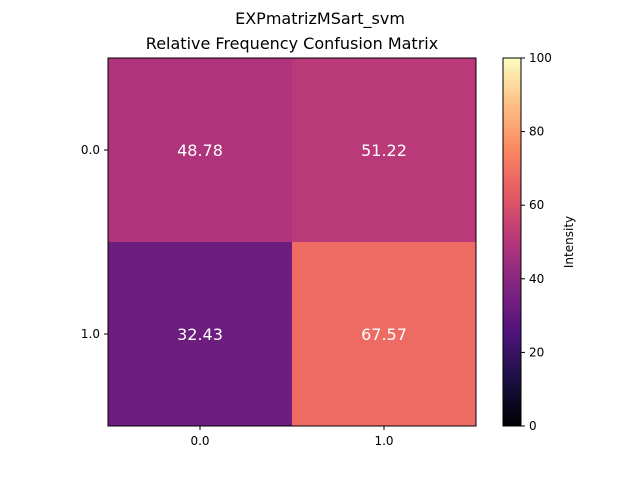 The width and height of the screenshot is (640, 480). Describe the element at coordinates (536, 352) in the screenshot. I see `colorbar-tick-label: 20` at that location.